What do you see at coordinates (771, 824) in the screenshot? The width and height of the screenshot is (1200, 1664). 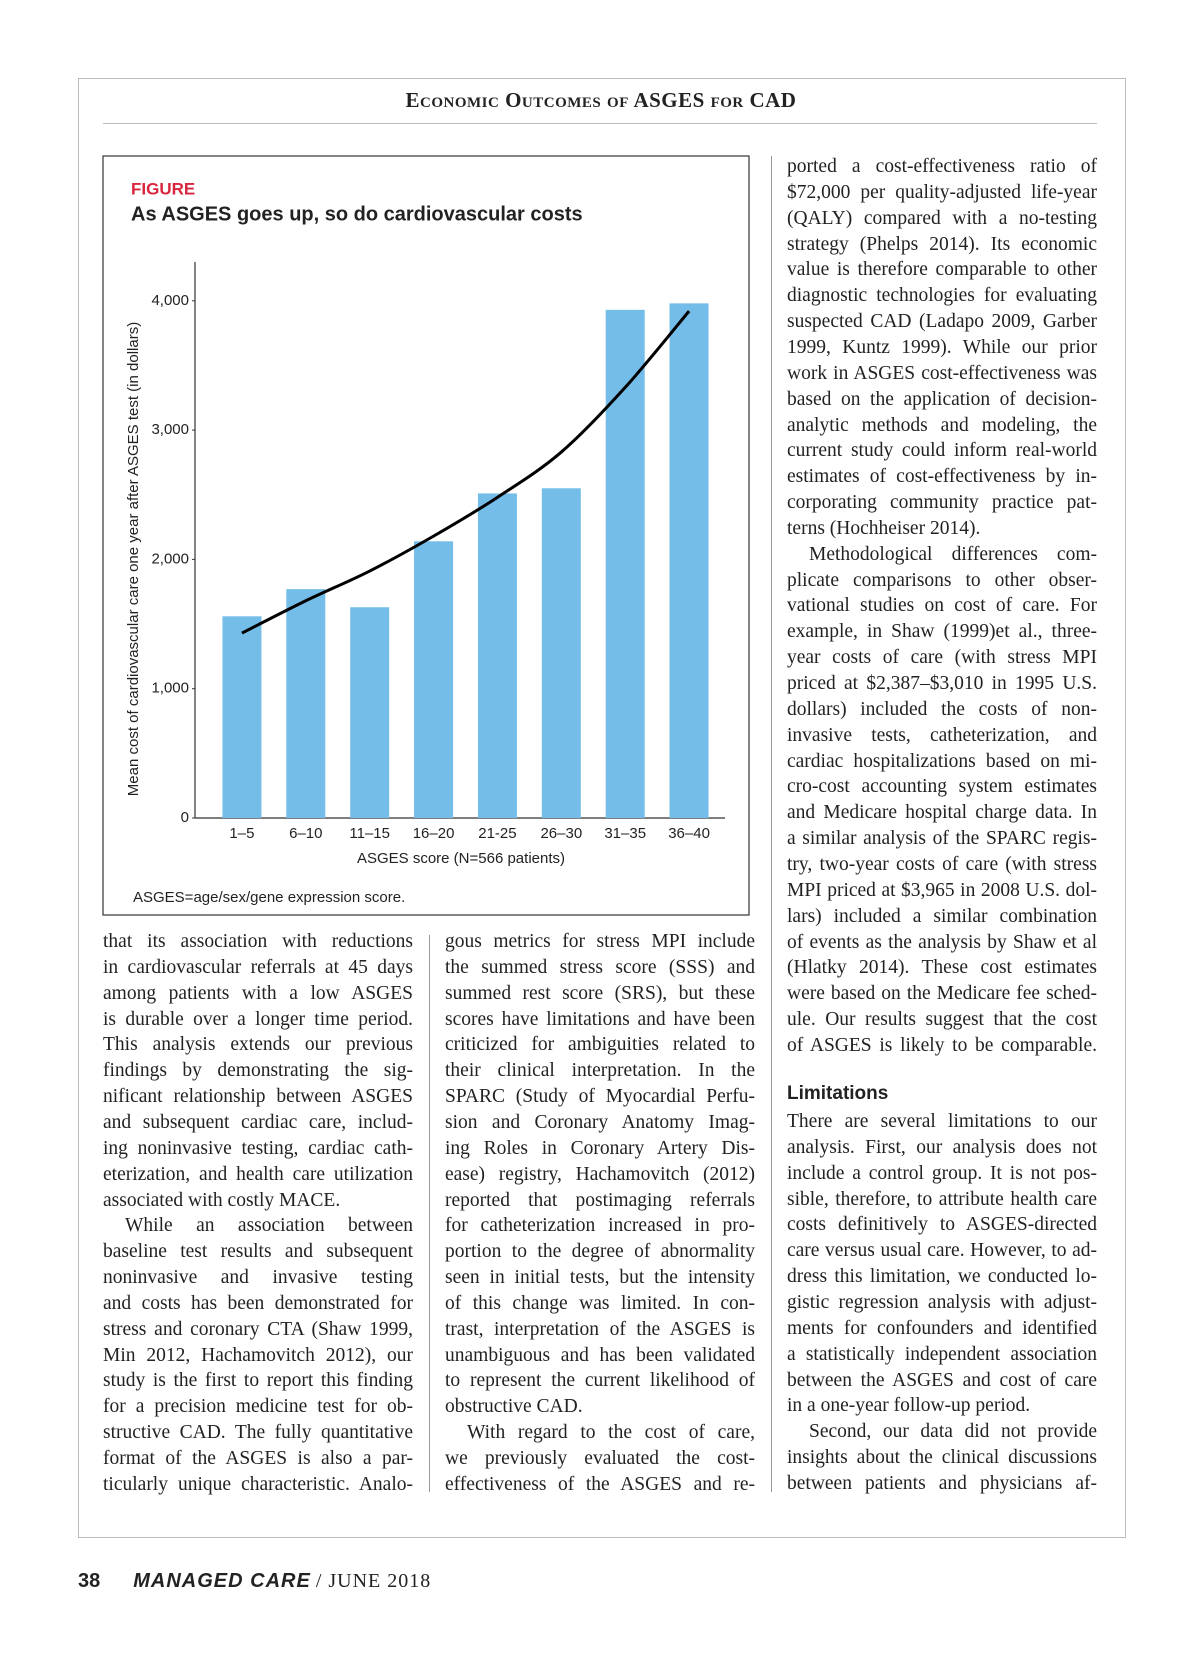 I see `column-rule` at bounding box center [771, 824].